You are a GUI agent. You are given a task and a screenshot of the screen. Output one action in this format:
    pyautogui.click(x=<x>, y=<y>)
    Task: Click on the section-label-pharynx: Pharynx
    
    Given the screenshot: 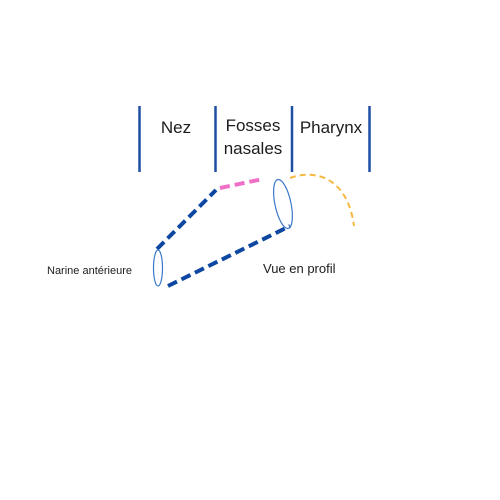 What is the action you would take?
    pyautogui.click(x=331, y=127)
    